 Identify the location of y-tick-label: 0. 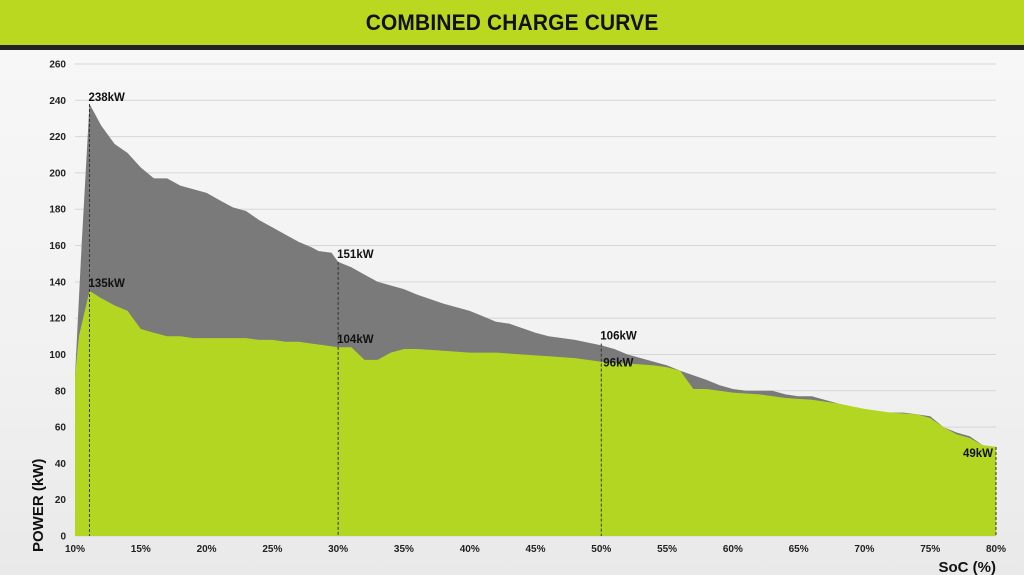
(63, 537).